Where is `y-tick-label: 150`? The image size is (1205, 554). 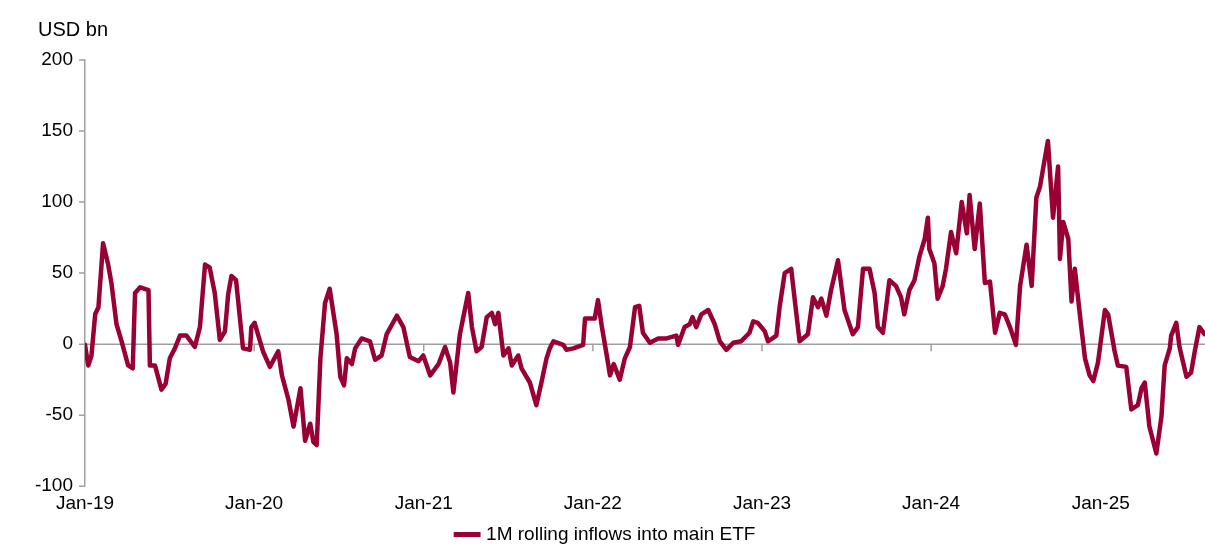 y-tick-label: 150 is located at coordinates (57, 130).